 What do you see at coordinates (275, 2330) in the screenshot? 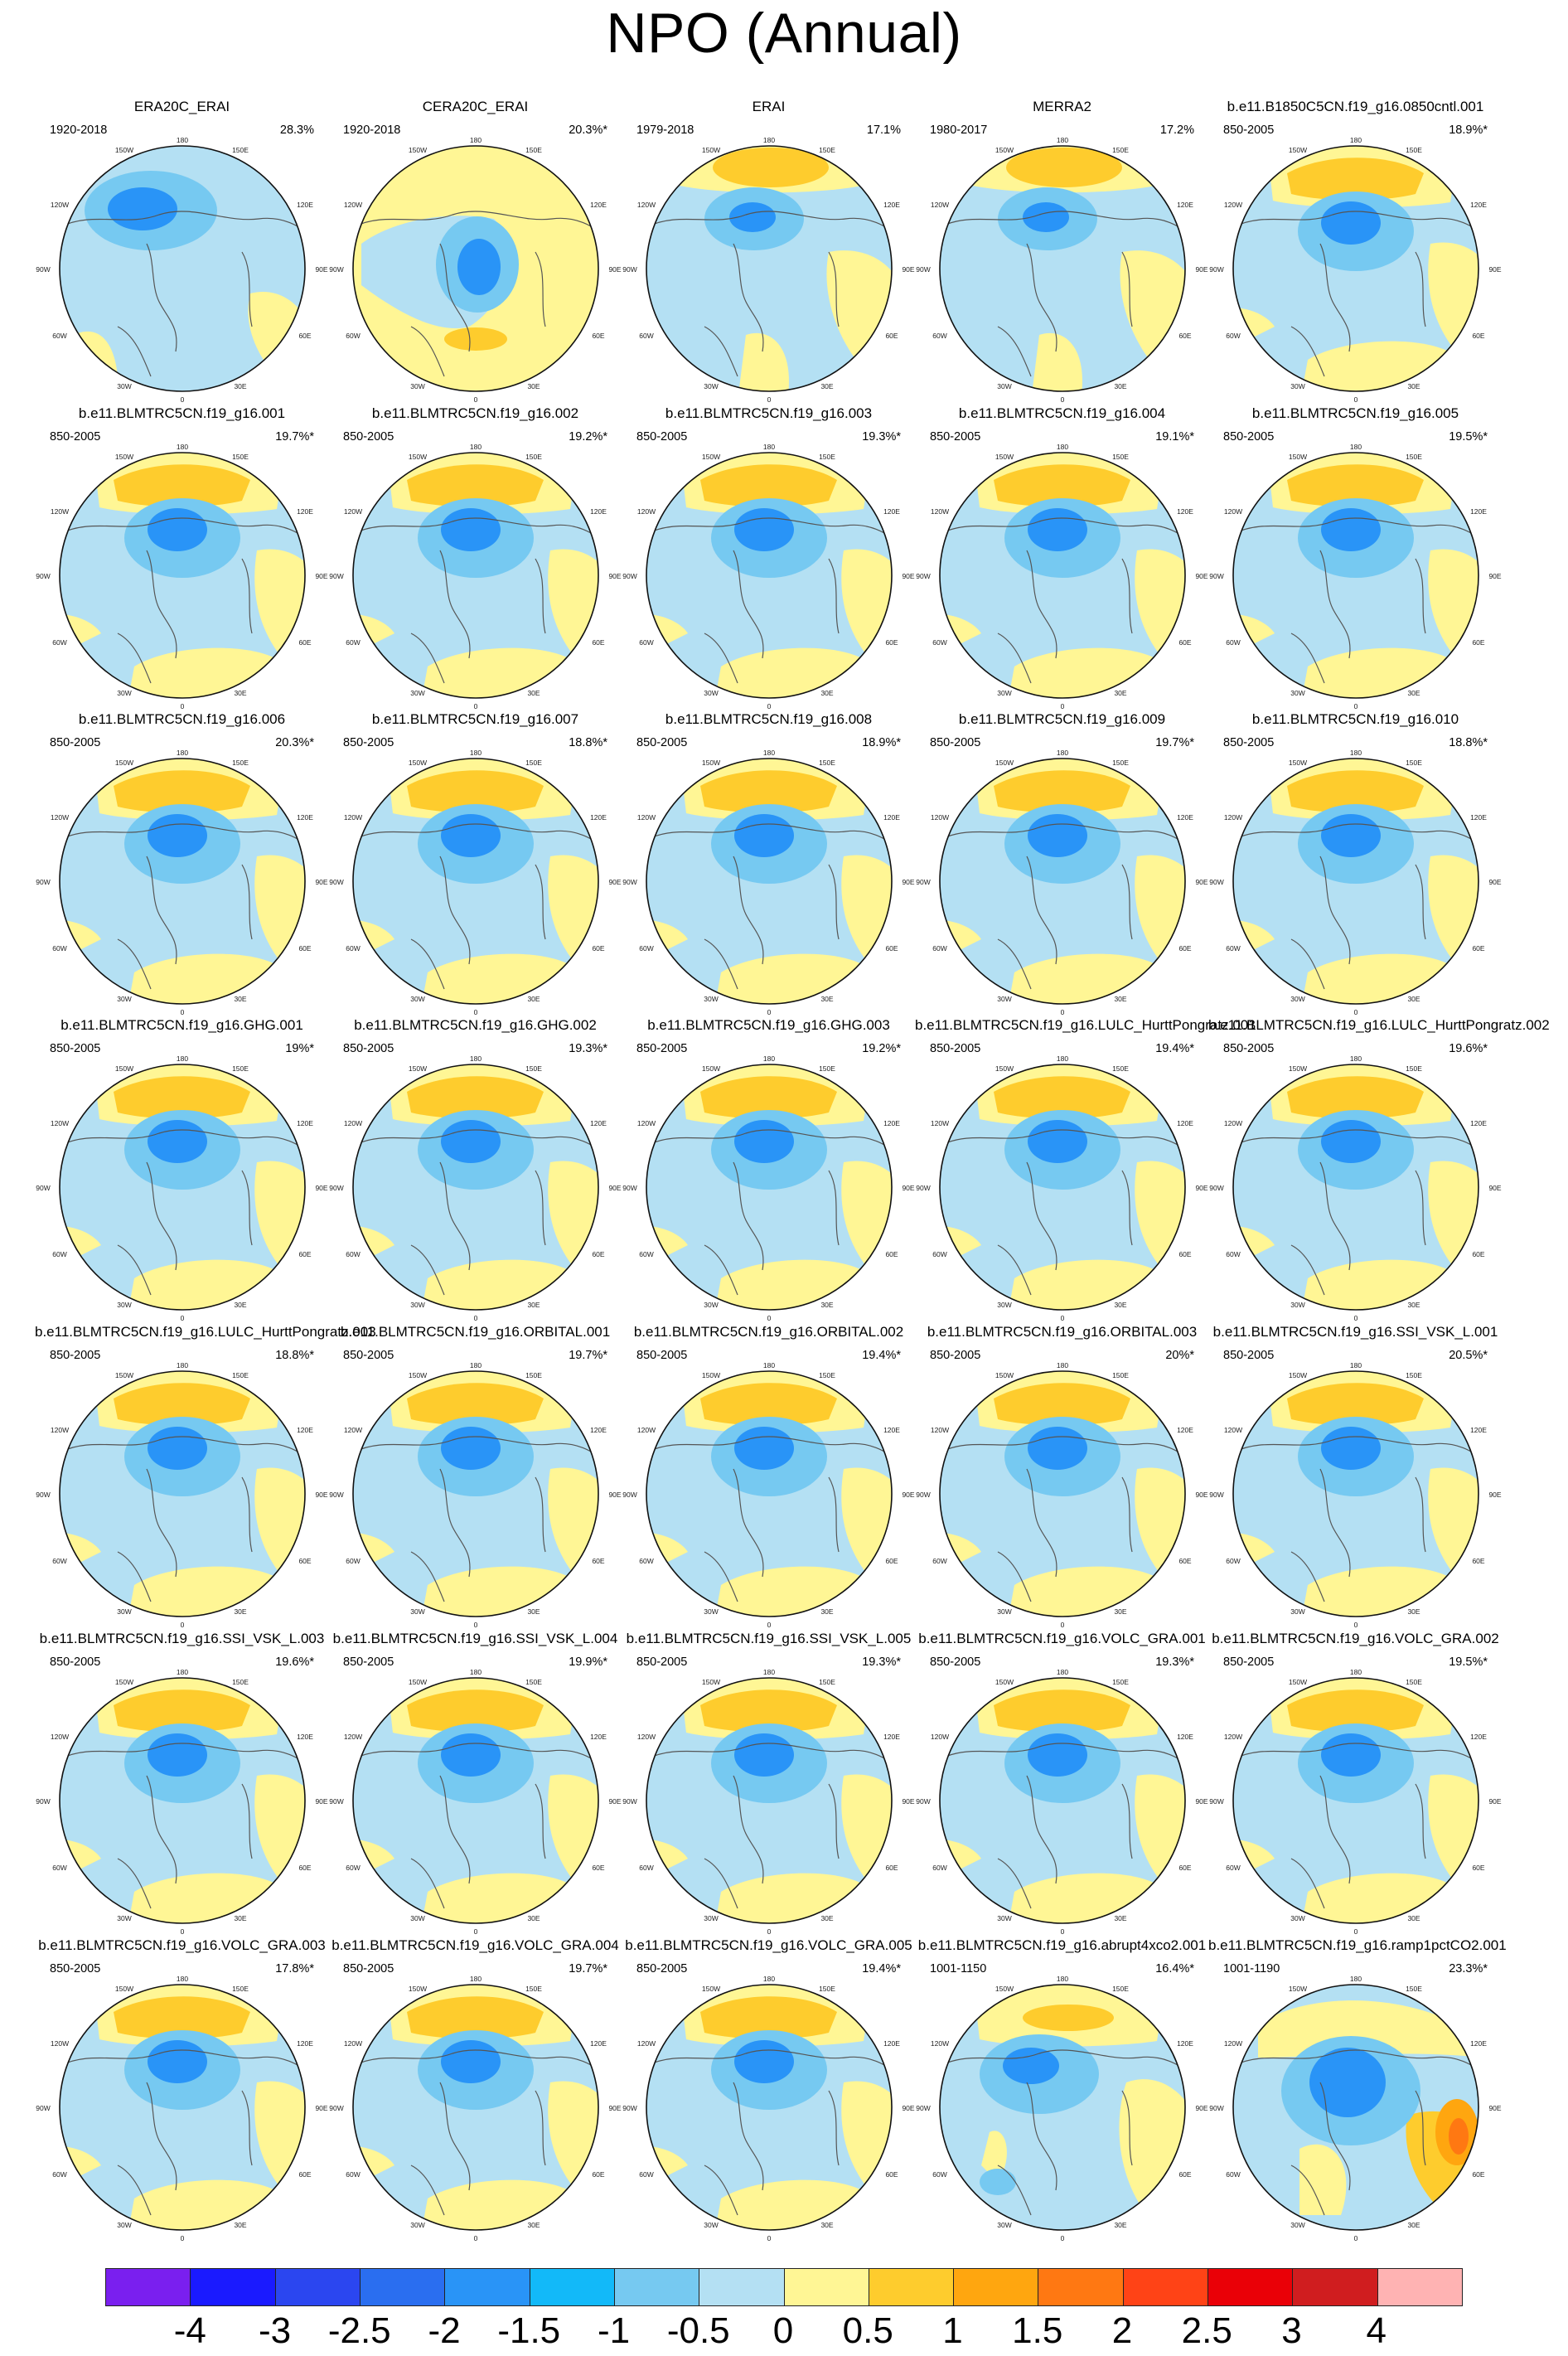
I see `colorbar-tick-label: -3` at bounding box center [275, 2330].